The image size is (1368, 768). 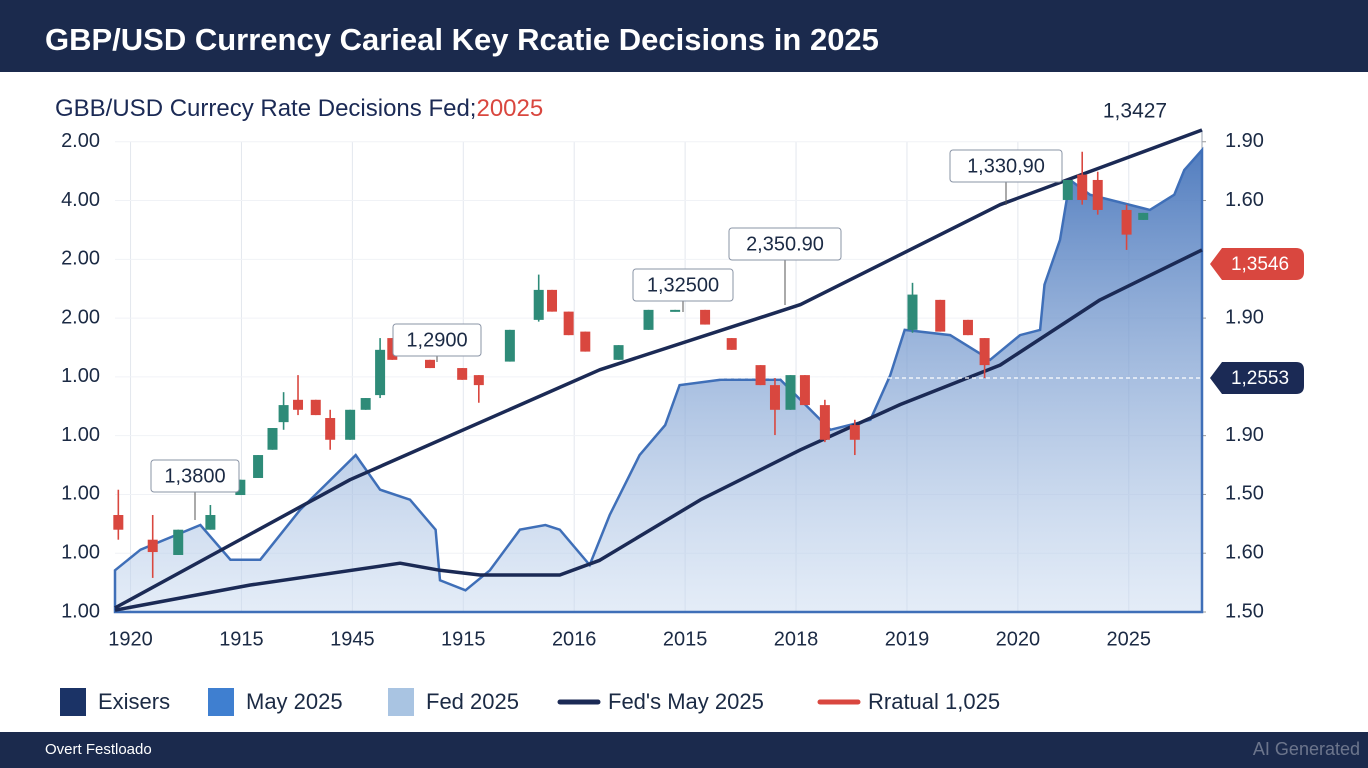 I want to click on x-tick-label: 2019, so click(x=907, y=639).